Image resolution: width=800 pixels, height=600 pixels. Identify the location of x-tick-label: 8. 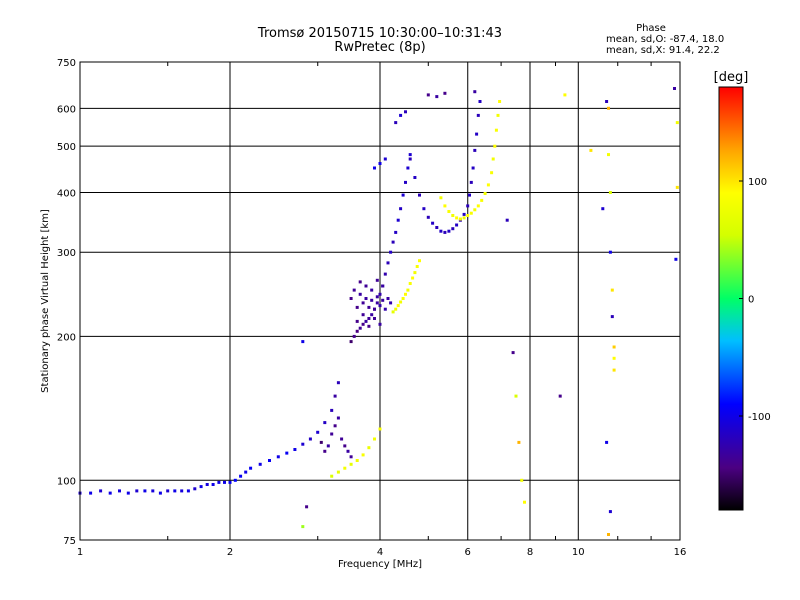
(530, 552).